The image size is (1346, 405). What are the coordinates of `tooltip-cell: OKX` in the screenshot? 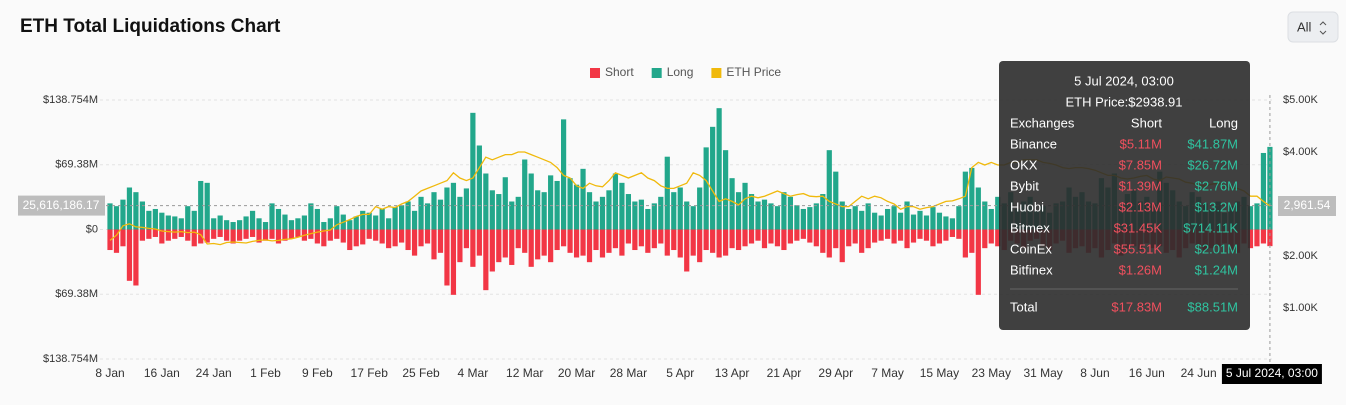 It's located at (1024, 164).